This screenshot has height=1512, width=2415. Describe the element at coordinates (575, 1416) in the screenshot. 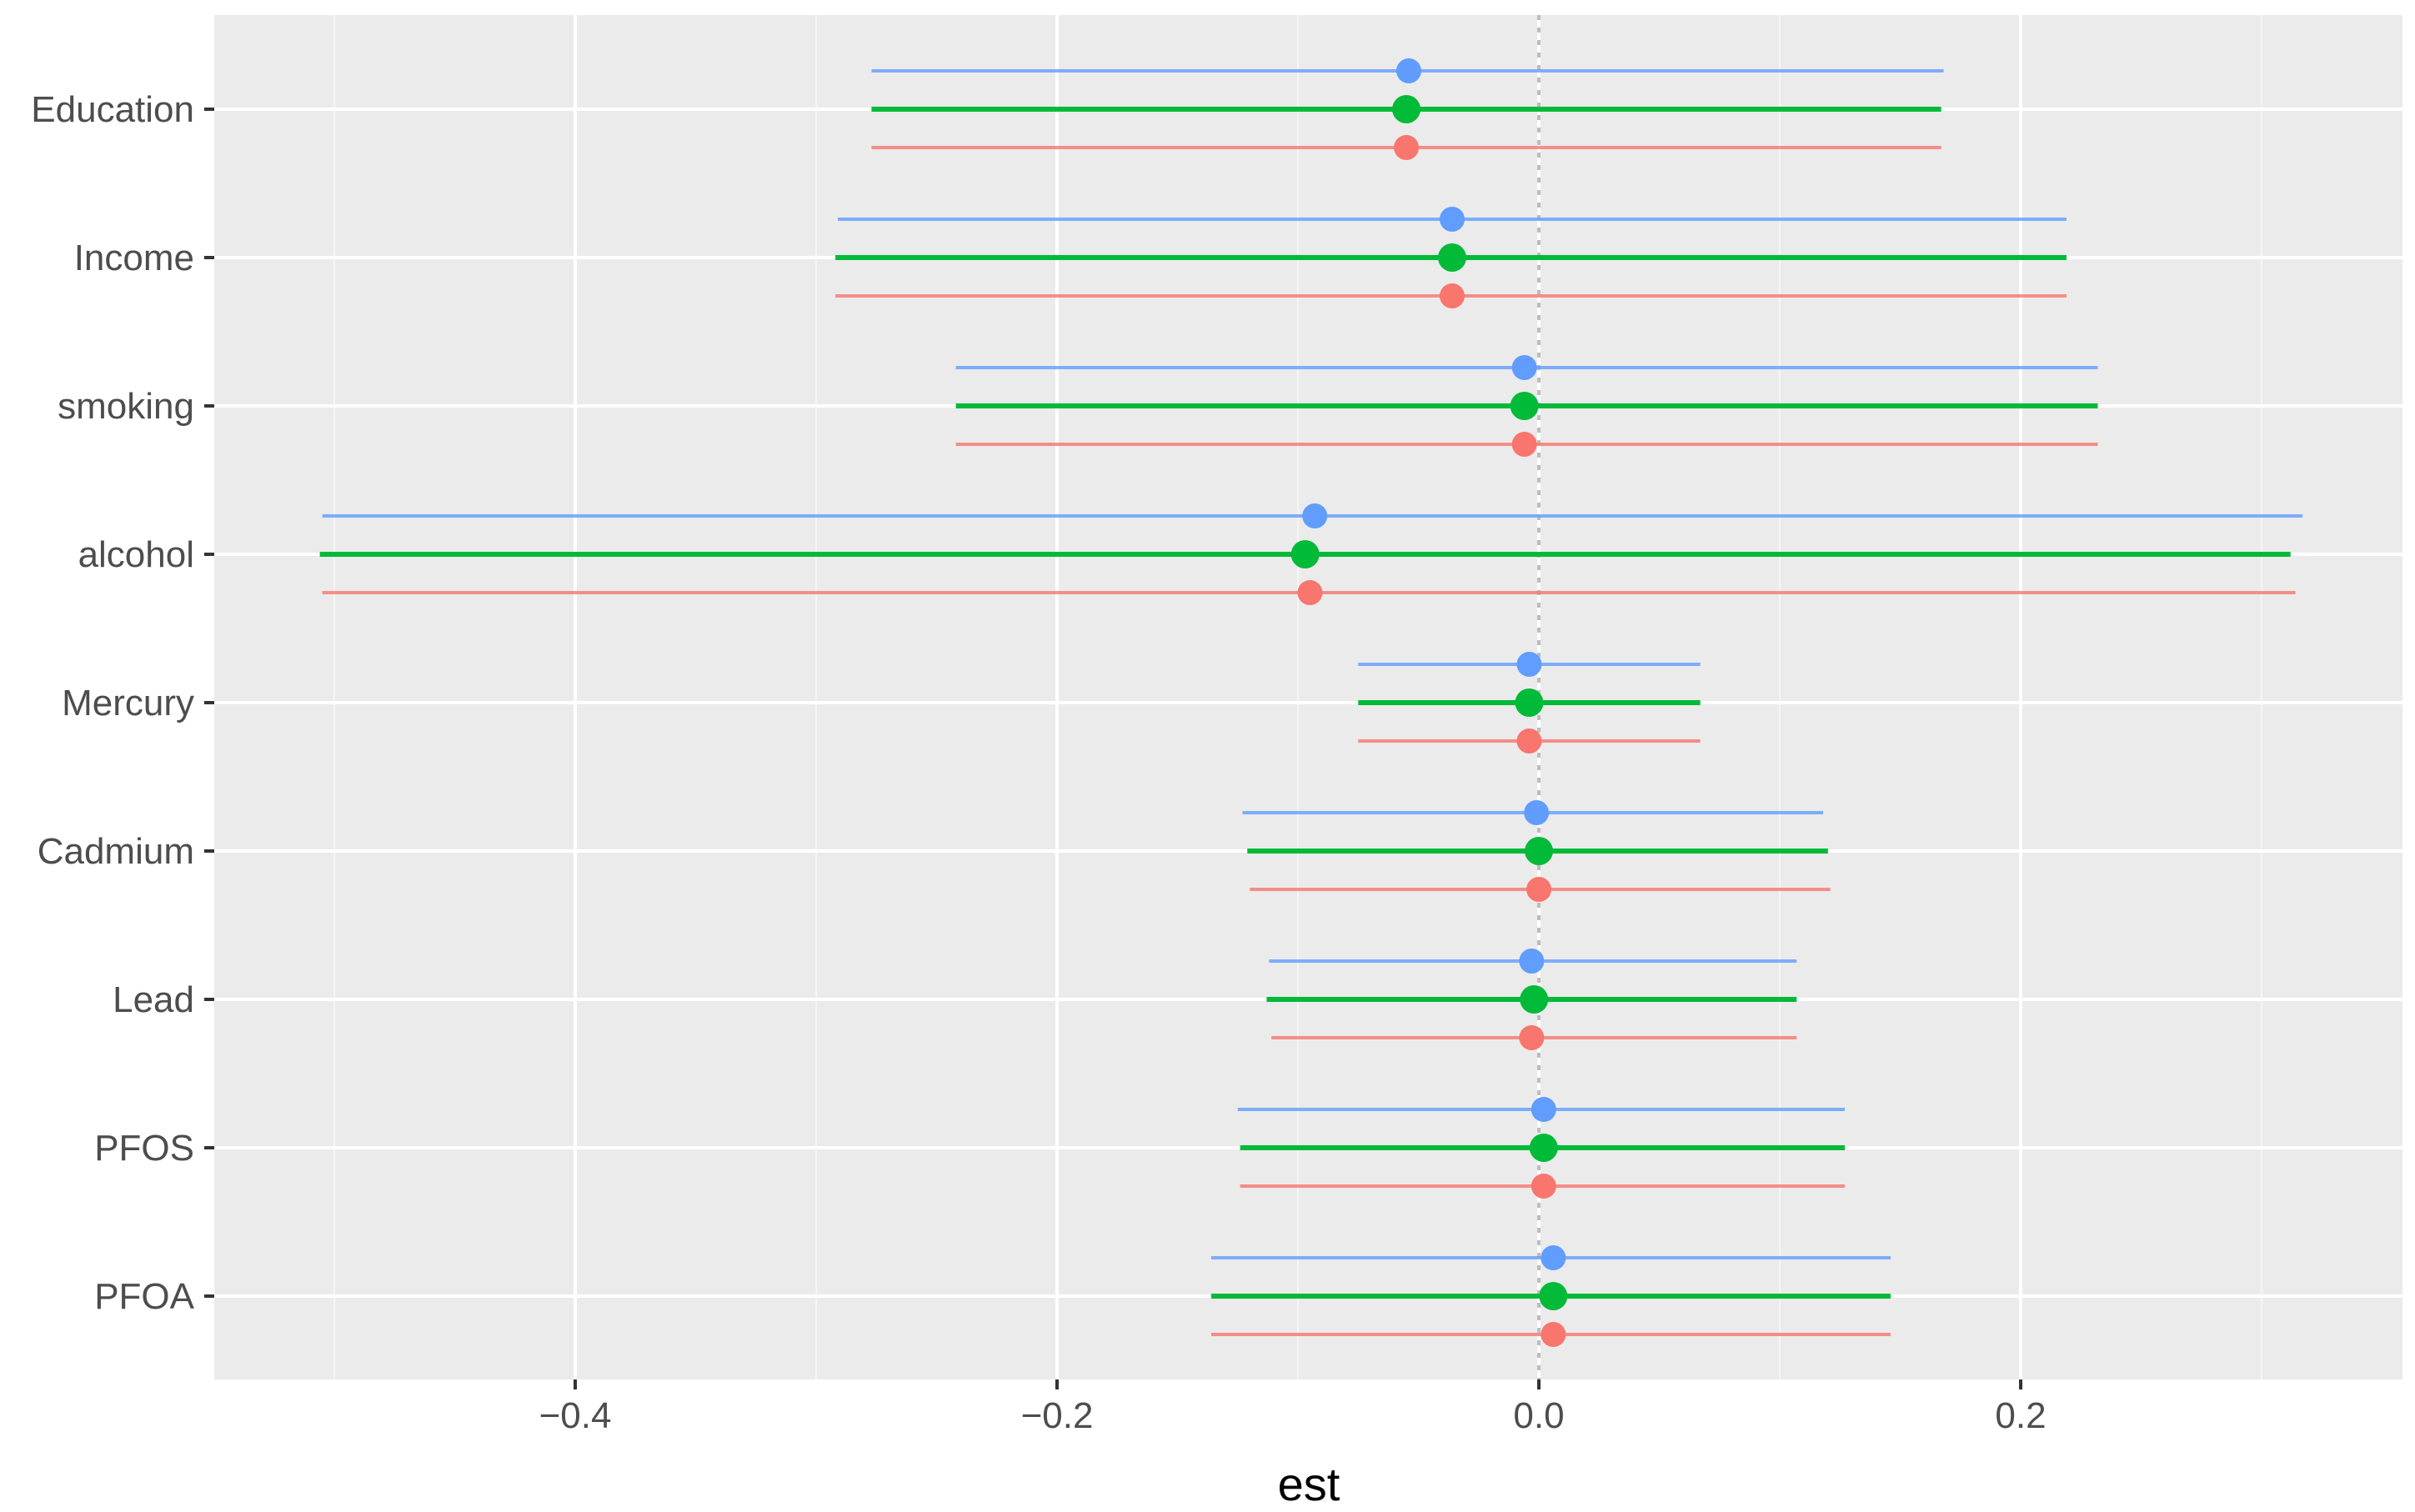

I see `x-tick-label: −0.4` at that location.